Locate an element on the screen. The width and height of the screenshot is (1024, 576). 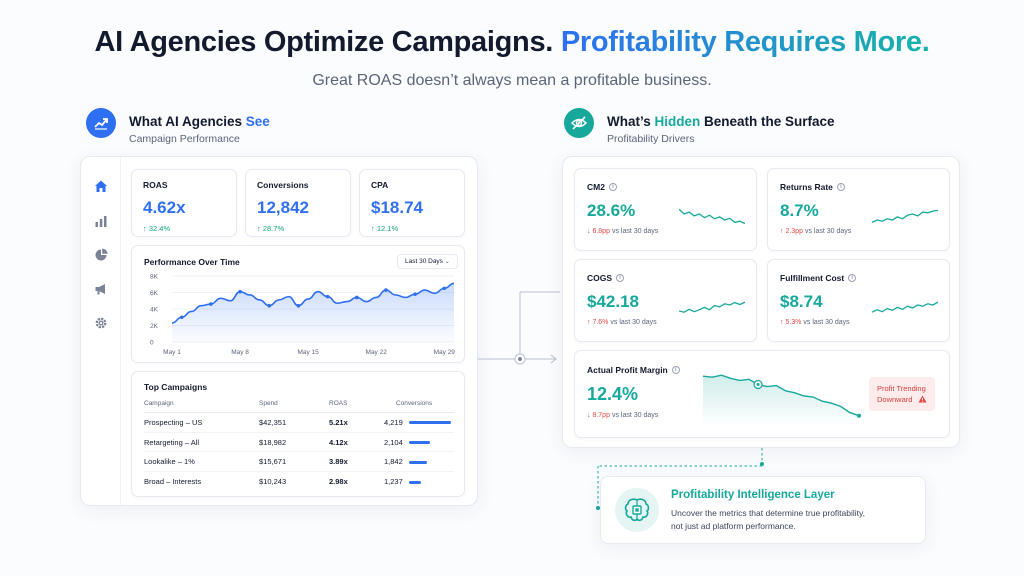
y-tick-label: 2K is located at coordinates (154, 326).